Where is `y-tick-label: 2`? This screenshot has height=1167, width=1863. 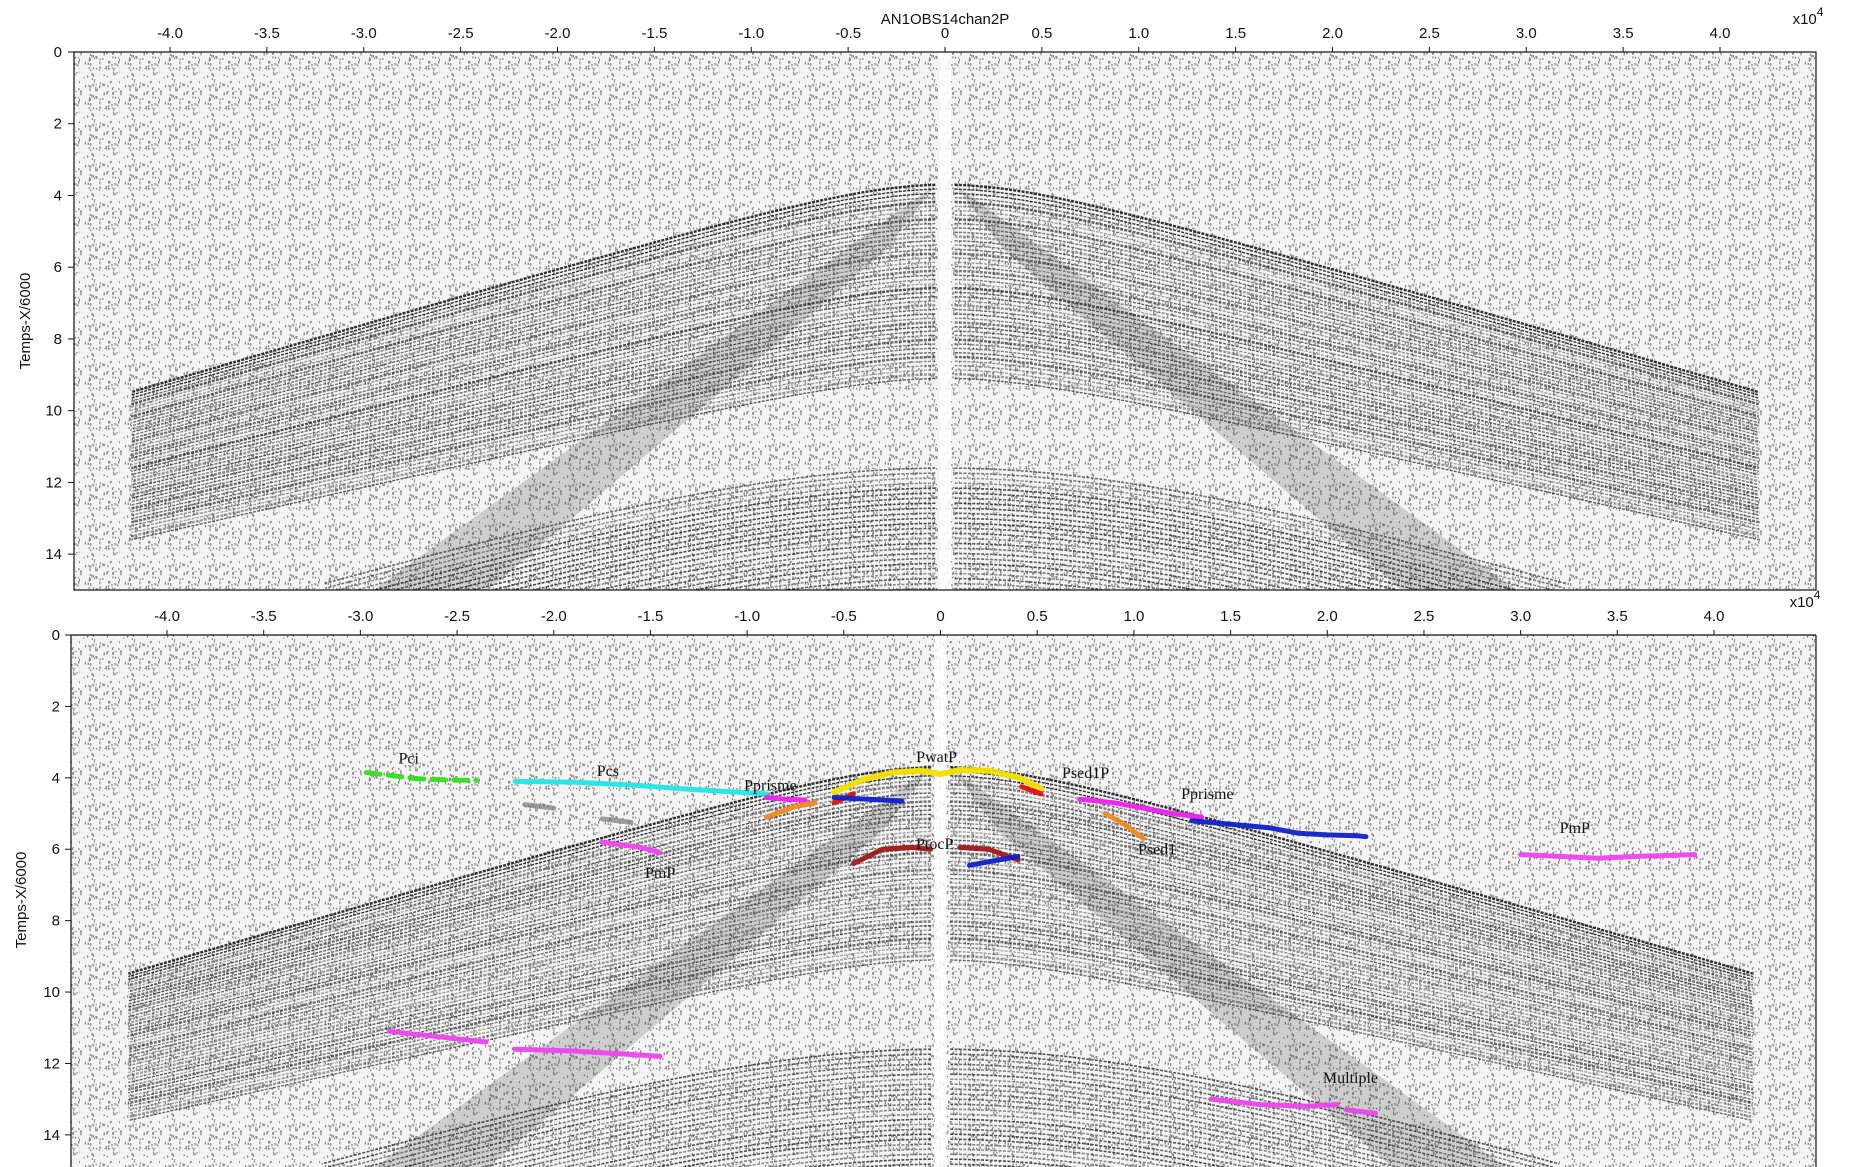
y-tick-label: 2 is located at coordinates (58, 124).